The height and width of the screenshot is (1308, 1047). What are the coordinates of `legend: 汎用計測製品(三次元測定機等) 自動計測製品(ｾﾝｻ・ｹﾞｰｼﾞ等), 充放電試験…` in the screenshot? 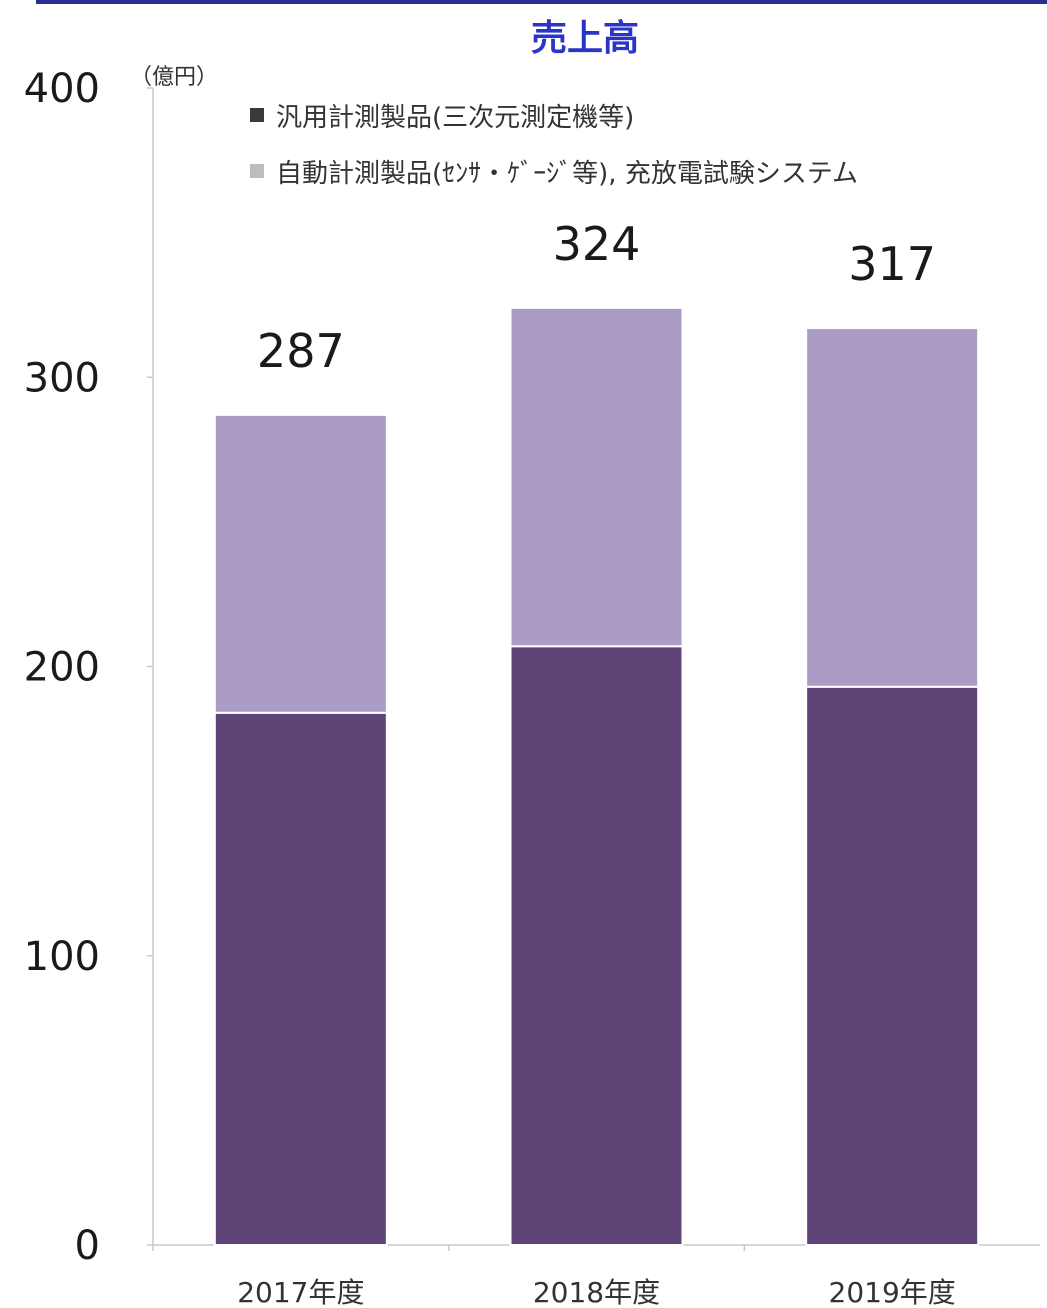 It's located at (554, 146).